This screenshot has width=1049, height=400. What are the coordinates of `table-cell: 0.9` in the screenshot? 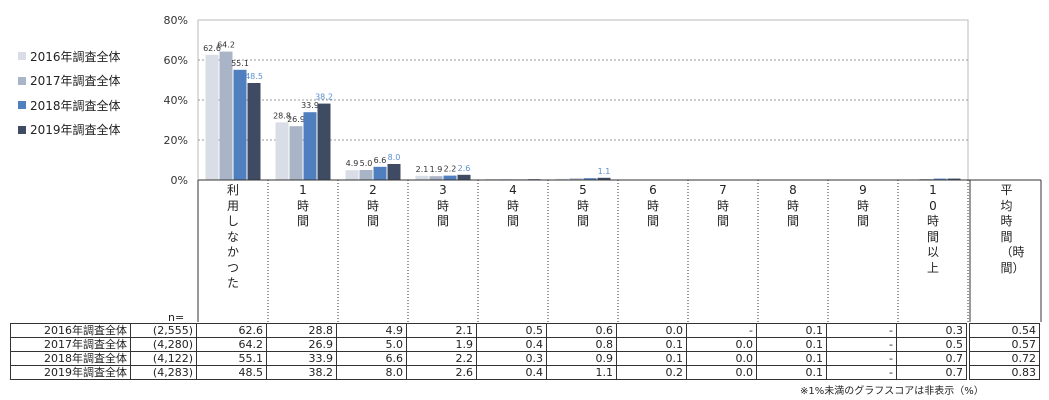 It's located at (581, 358).